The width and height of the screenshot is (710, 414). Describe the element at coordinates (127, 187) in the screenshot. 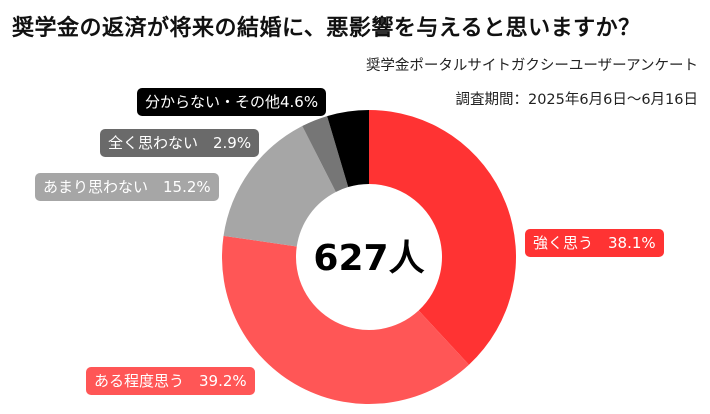

I see `slice-label-2: あまり思わない 15.2%` at that location.